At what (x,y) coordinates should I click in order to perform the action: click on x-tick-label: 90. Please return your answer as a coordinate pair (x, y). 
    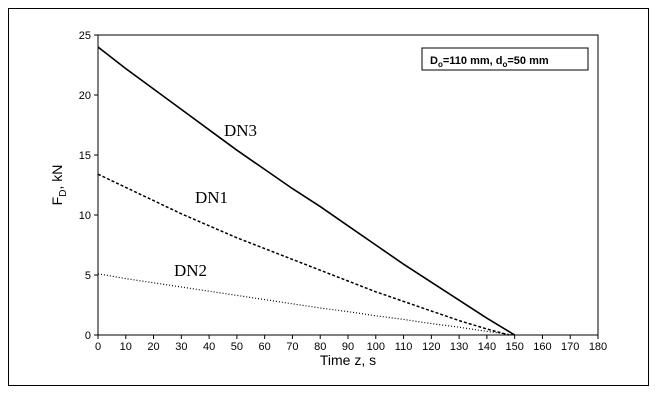
    Looking at the image, I should click on (348, 347).